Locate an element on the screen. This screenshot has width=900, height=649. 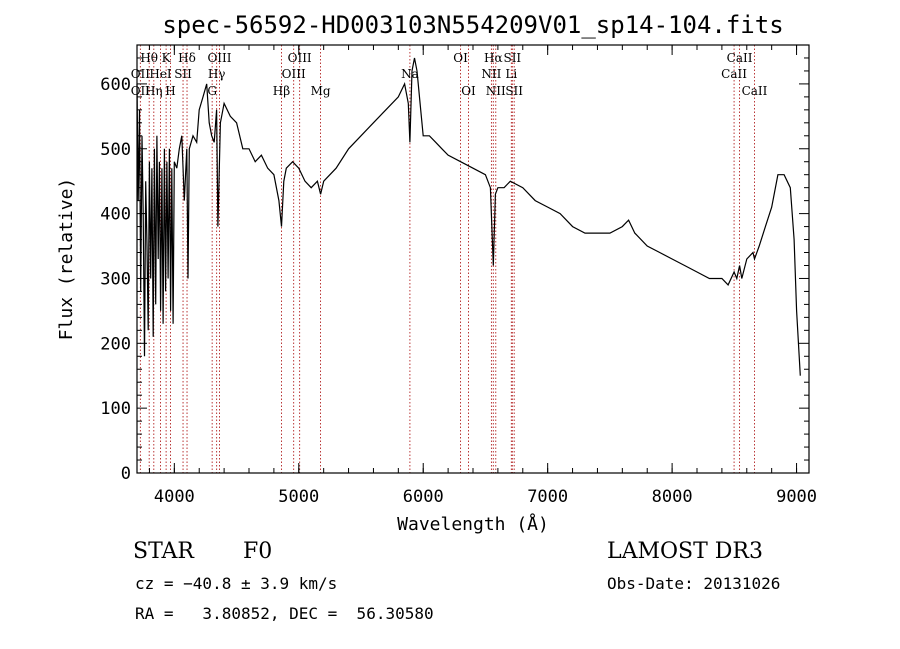
y-tick-label: 200 is located at coordinates (115, 344).